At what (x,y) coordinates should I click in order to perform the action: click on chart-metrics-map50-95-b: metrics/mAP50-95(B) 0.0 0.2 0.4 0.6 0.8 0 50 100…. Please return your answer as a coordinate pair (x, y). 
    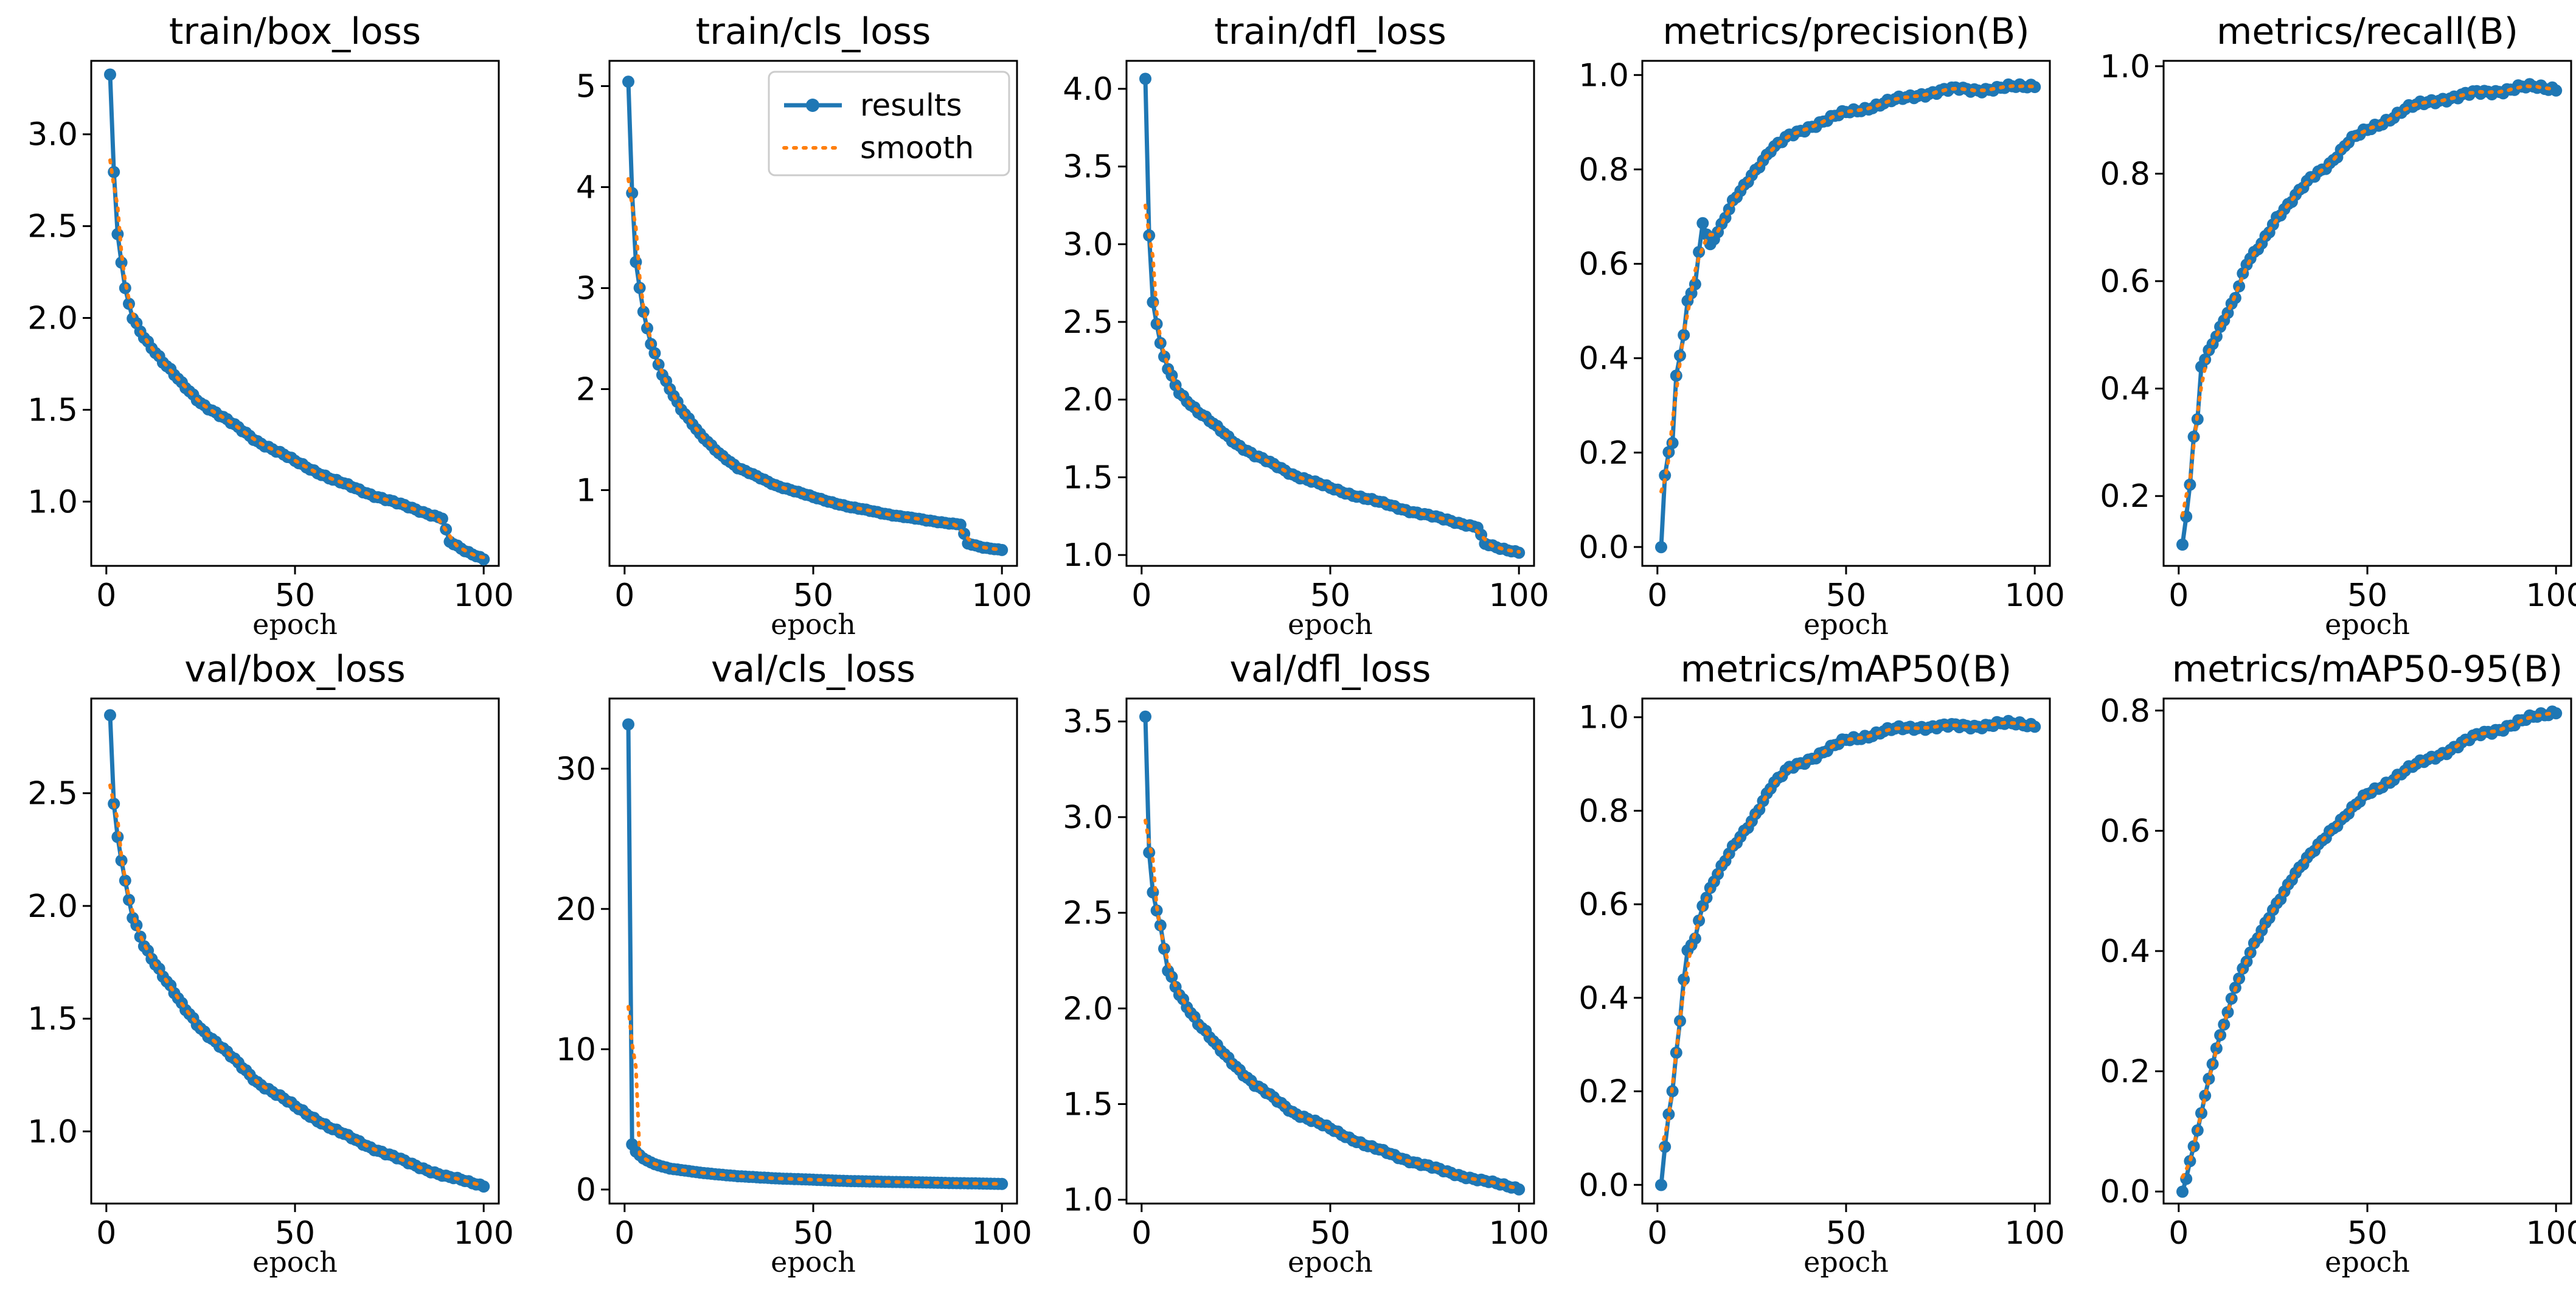
    Looking at the image, I should click on (2338, 963).